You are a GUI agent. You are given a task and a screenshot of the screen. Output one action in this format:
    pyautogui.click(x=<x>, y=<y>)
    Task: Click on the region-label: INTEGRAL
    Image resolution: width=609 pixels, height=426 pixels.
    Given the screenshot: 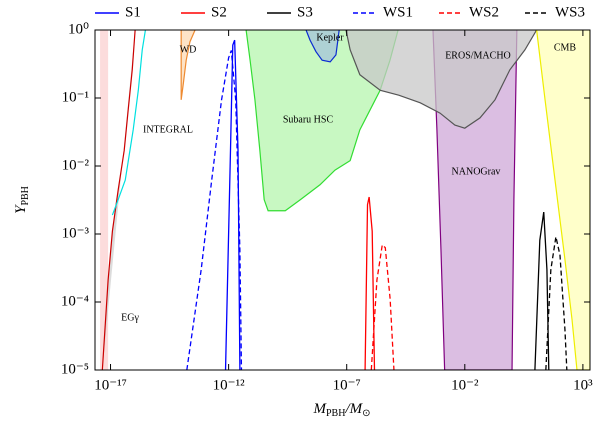 What is the action you would take?
    pyautogui.click(x=168, y=129)
    